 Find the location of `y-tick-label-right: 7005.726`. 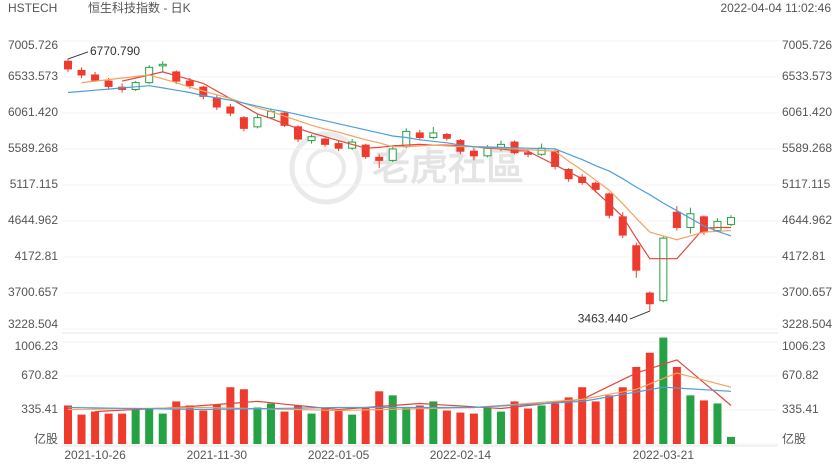

y-tick-label-right: 7005.726 is located at coordinates (807, 45).